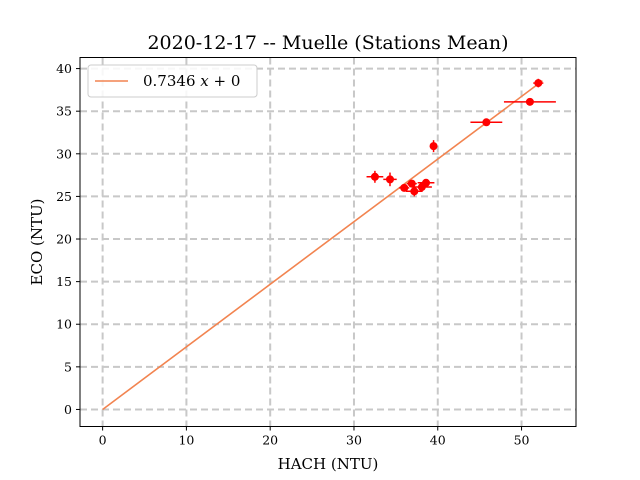 This screenshot has height=480, width=640. I want to click on x-tick-label: 0, so click(103, 440).